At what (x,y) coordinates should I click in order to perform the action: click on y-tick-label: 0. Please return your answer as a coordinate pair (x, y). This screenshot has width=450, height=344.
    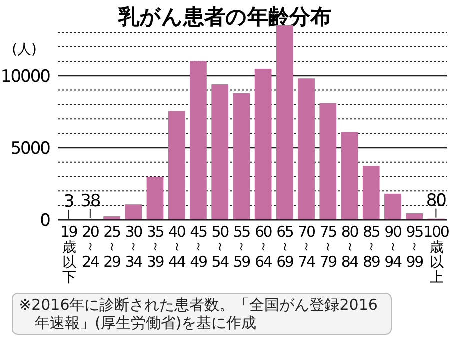
    Looking at the image, I should click on (45, 221).